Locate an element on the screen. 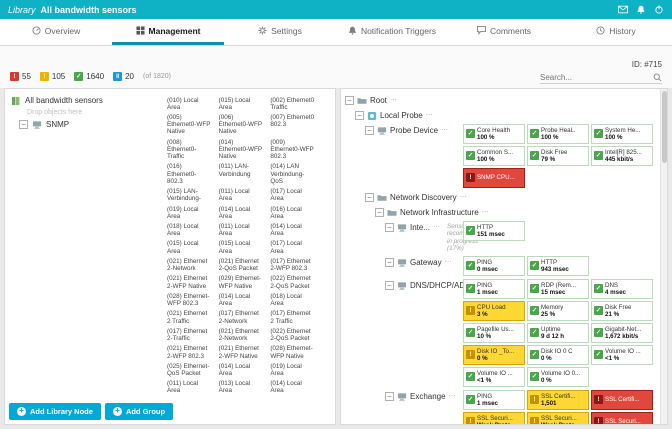 Image resolution: width=672 pixels, height=429 pixels. scrollbar-thumb is located at coordinates (664, 127).